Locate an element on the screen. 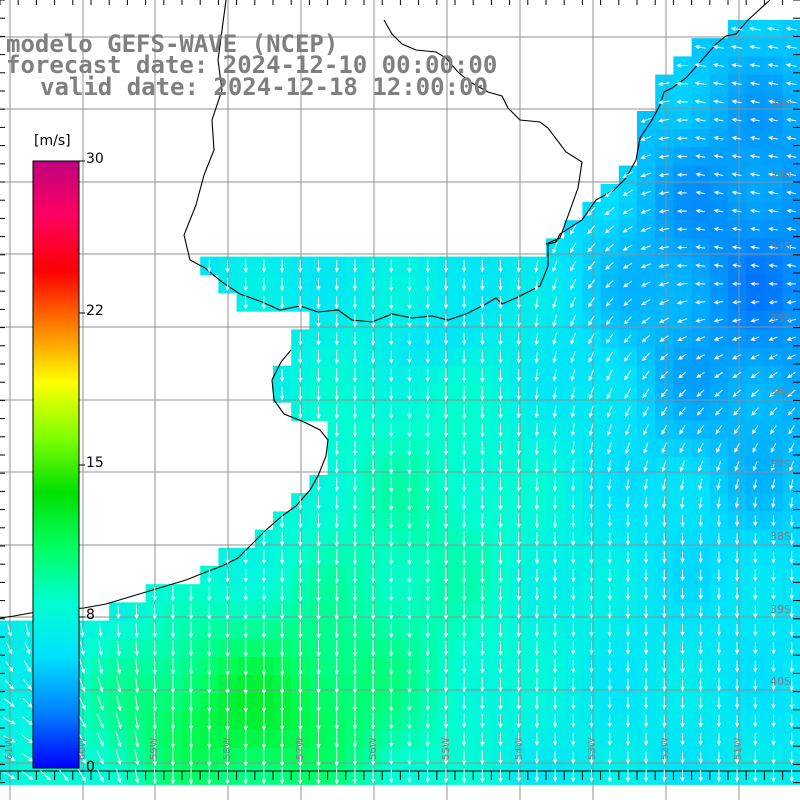 This screenshot has height=800, width=800. lon-label: 51W is located at coordinates (738, 748).